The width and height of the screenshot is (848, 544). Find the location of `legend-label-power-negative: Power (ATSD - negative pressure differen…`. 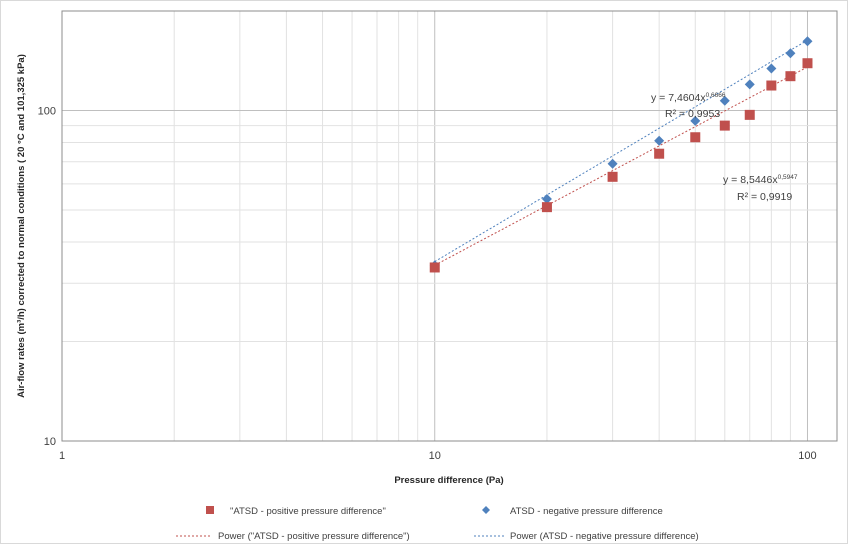

legend-label-power-negative: Power (ATSD - negative pressure differen… is located at coordinates (604, 536).